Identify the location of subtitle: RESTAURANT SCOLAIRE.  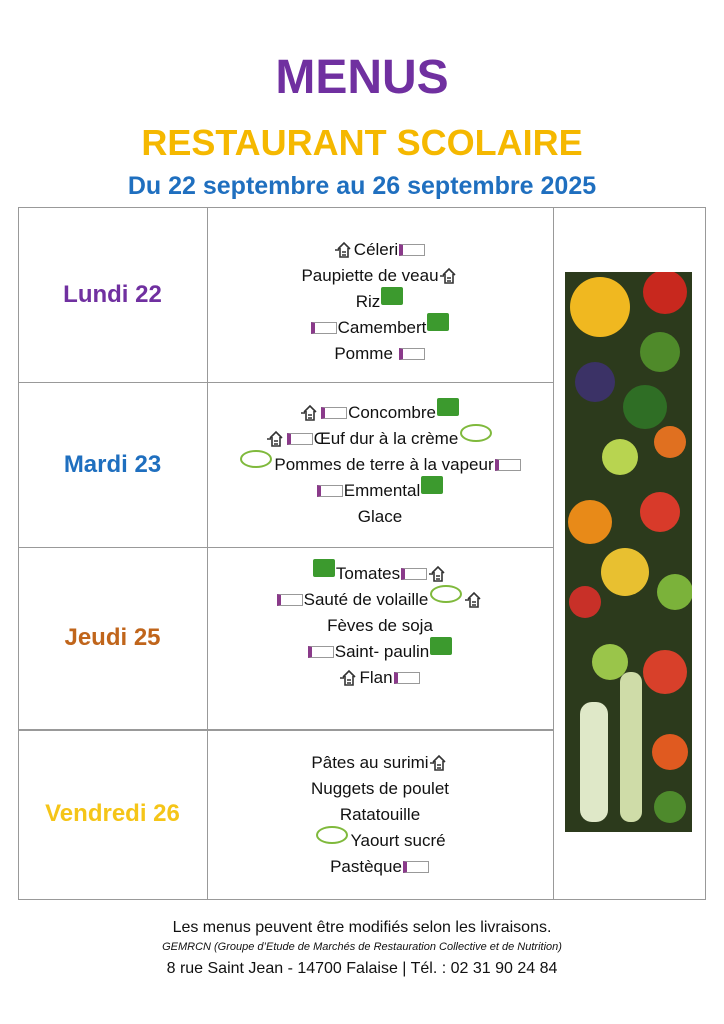
(362, 142).